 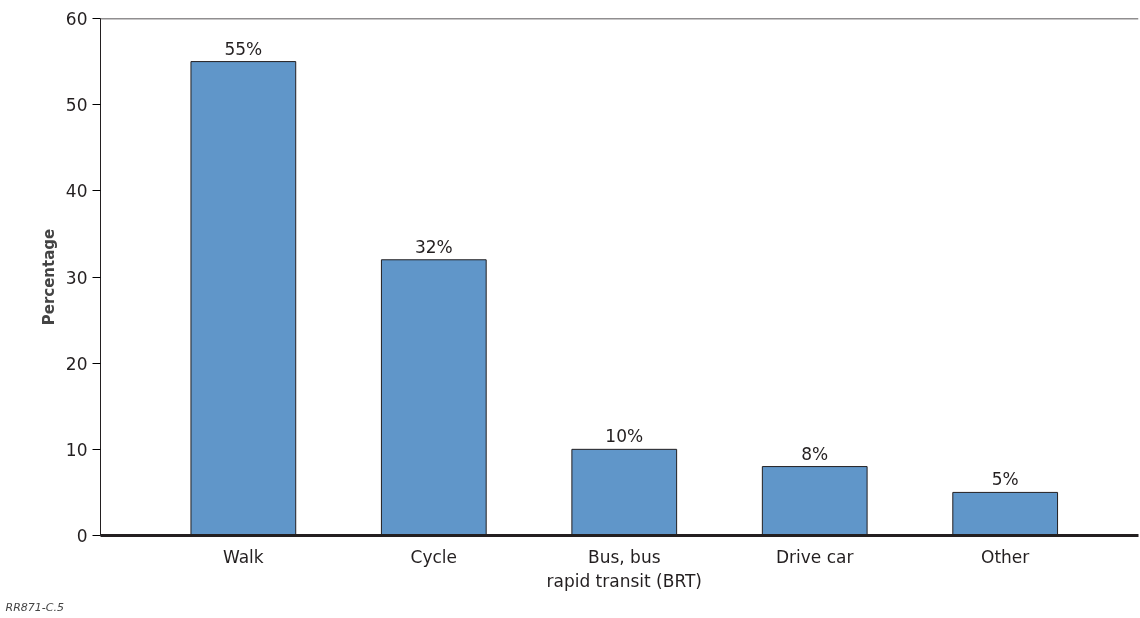 What do you see at coordinates (624, 568) in the screenshot?
I see `x-tick-label: Bus, bus rapid transit (BRT)` at bounding box center [624, 568].